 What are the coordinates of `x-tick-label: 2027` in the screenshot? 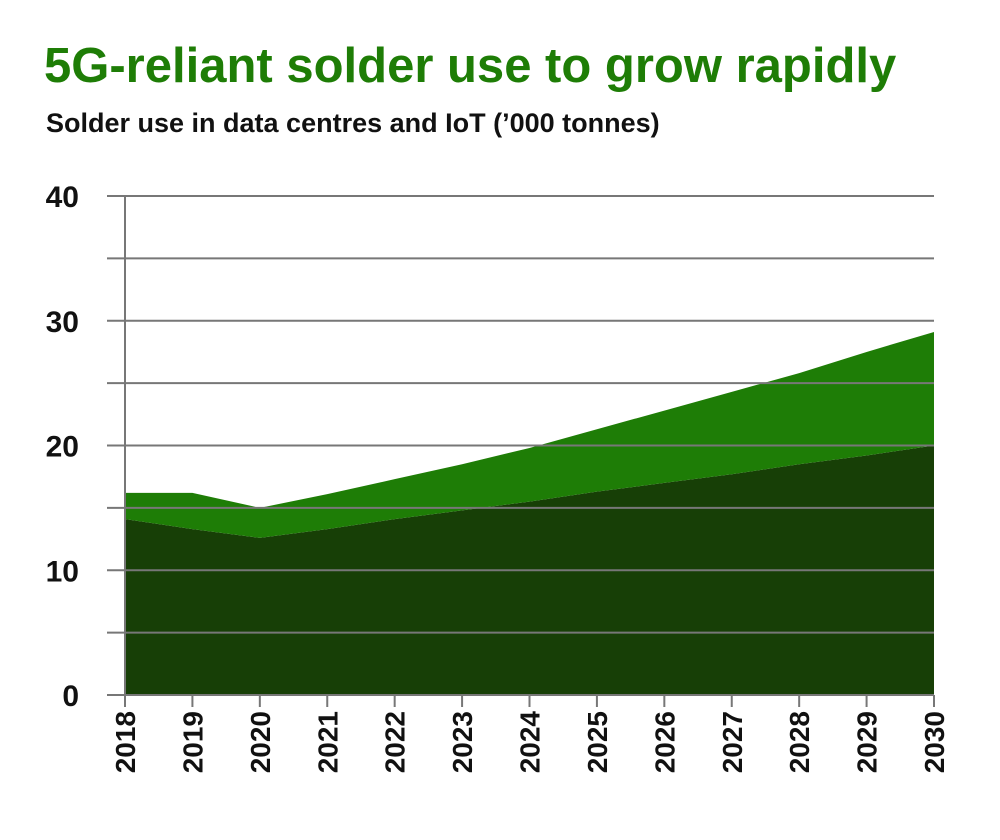 It's located at (732, 742).